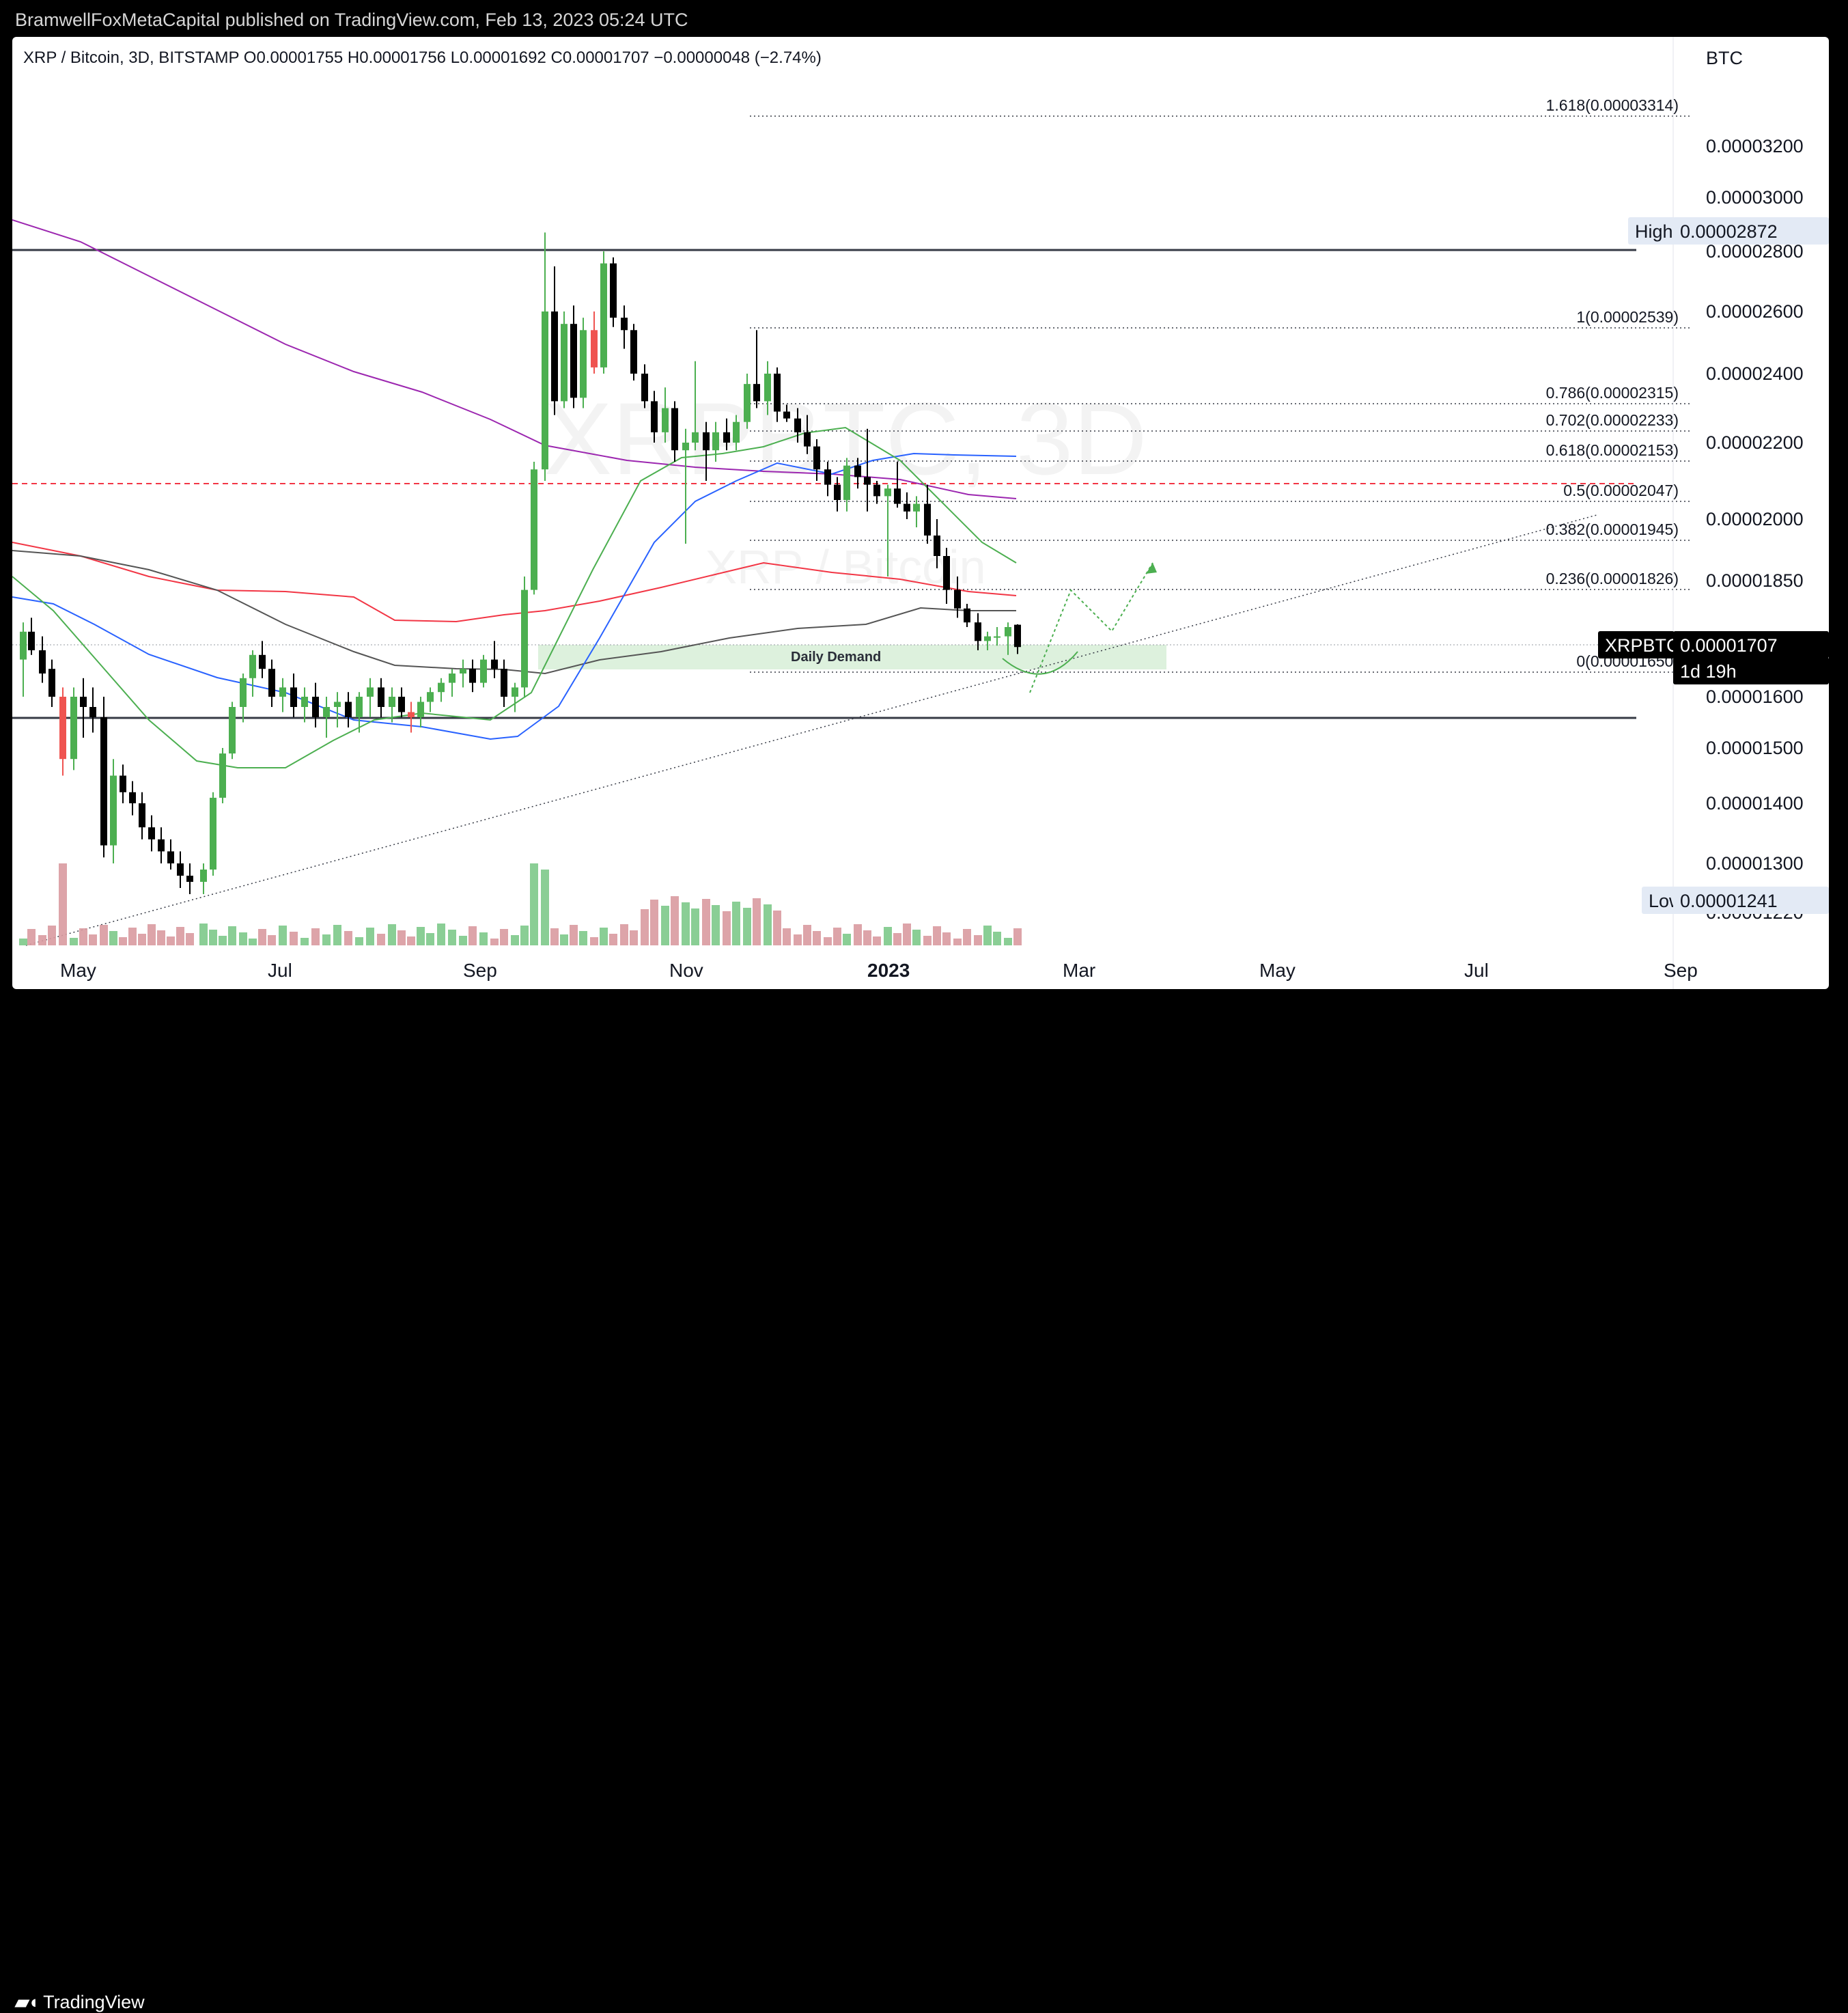  What do you see at coordinates (80, 2002) in the screenshot?
I see `tradingview-logo: ▰◖ TradingView` at bounding box center [80, 2002].